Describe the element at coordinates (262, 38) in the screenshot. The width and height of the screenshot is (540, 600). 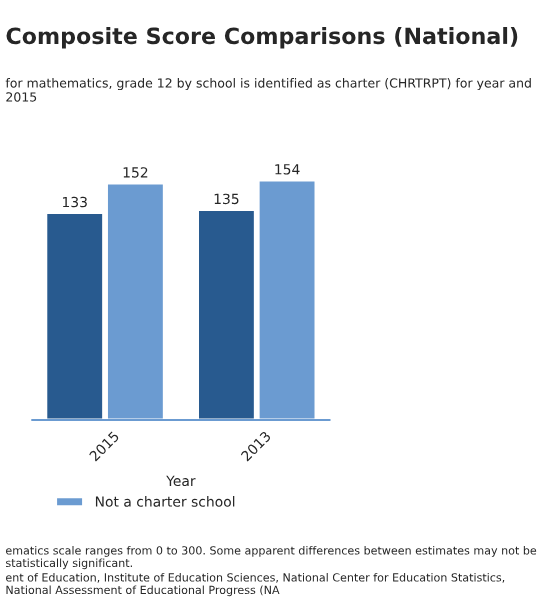
I see `chart-title: Composite Score Comparisons (National)` at that location.